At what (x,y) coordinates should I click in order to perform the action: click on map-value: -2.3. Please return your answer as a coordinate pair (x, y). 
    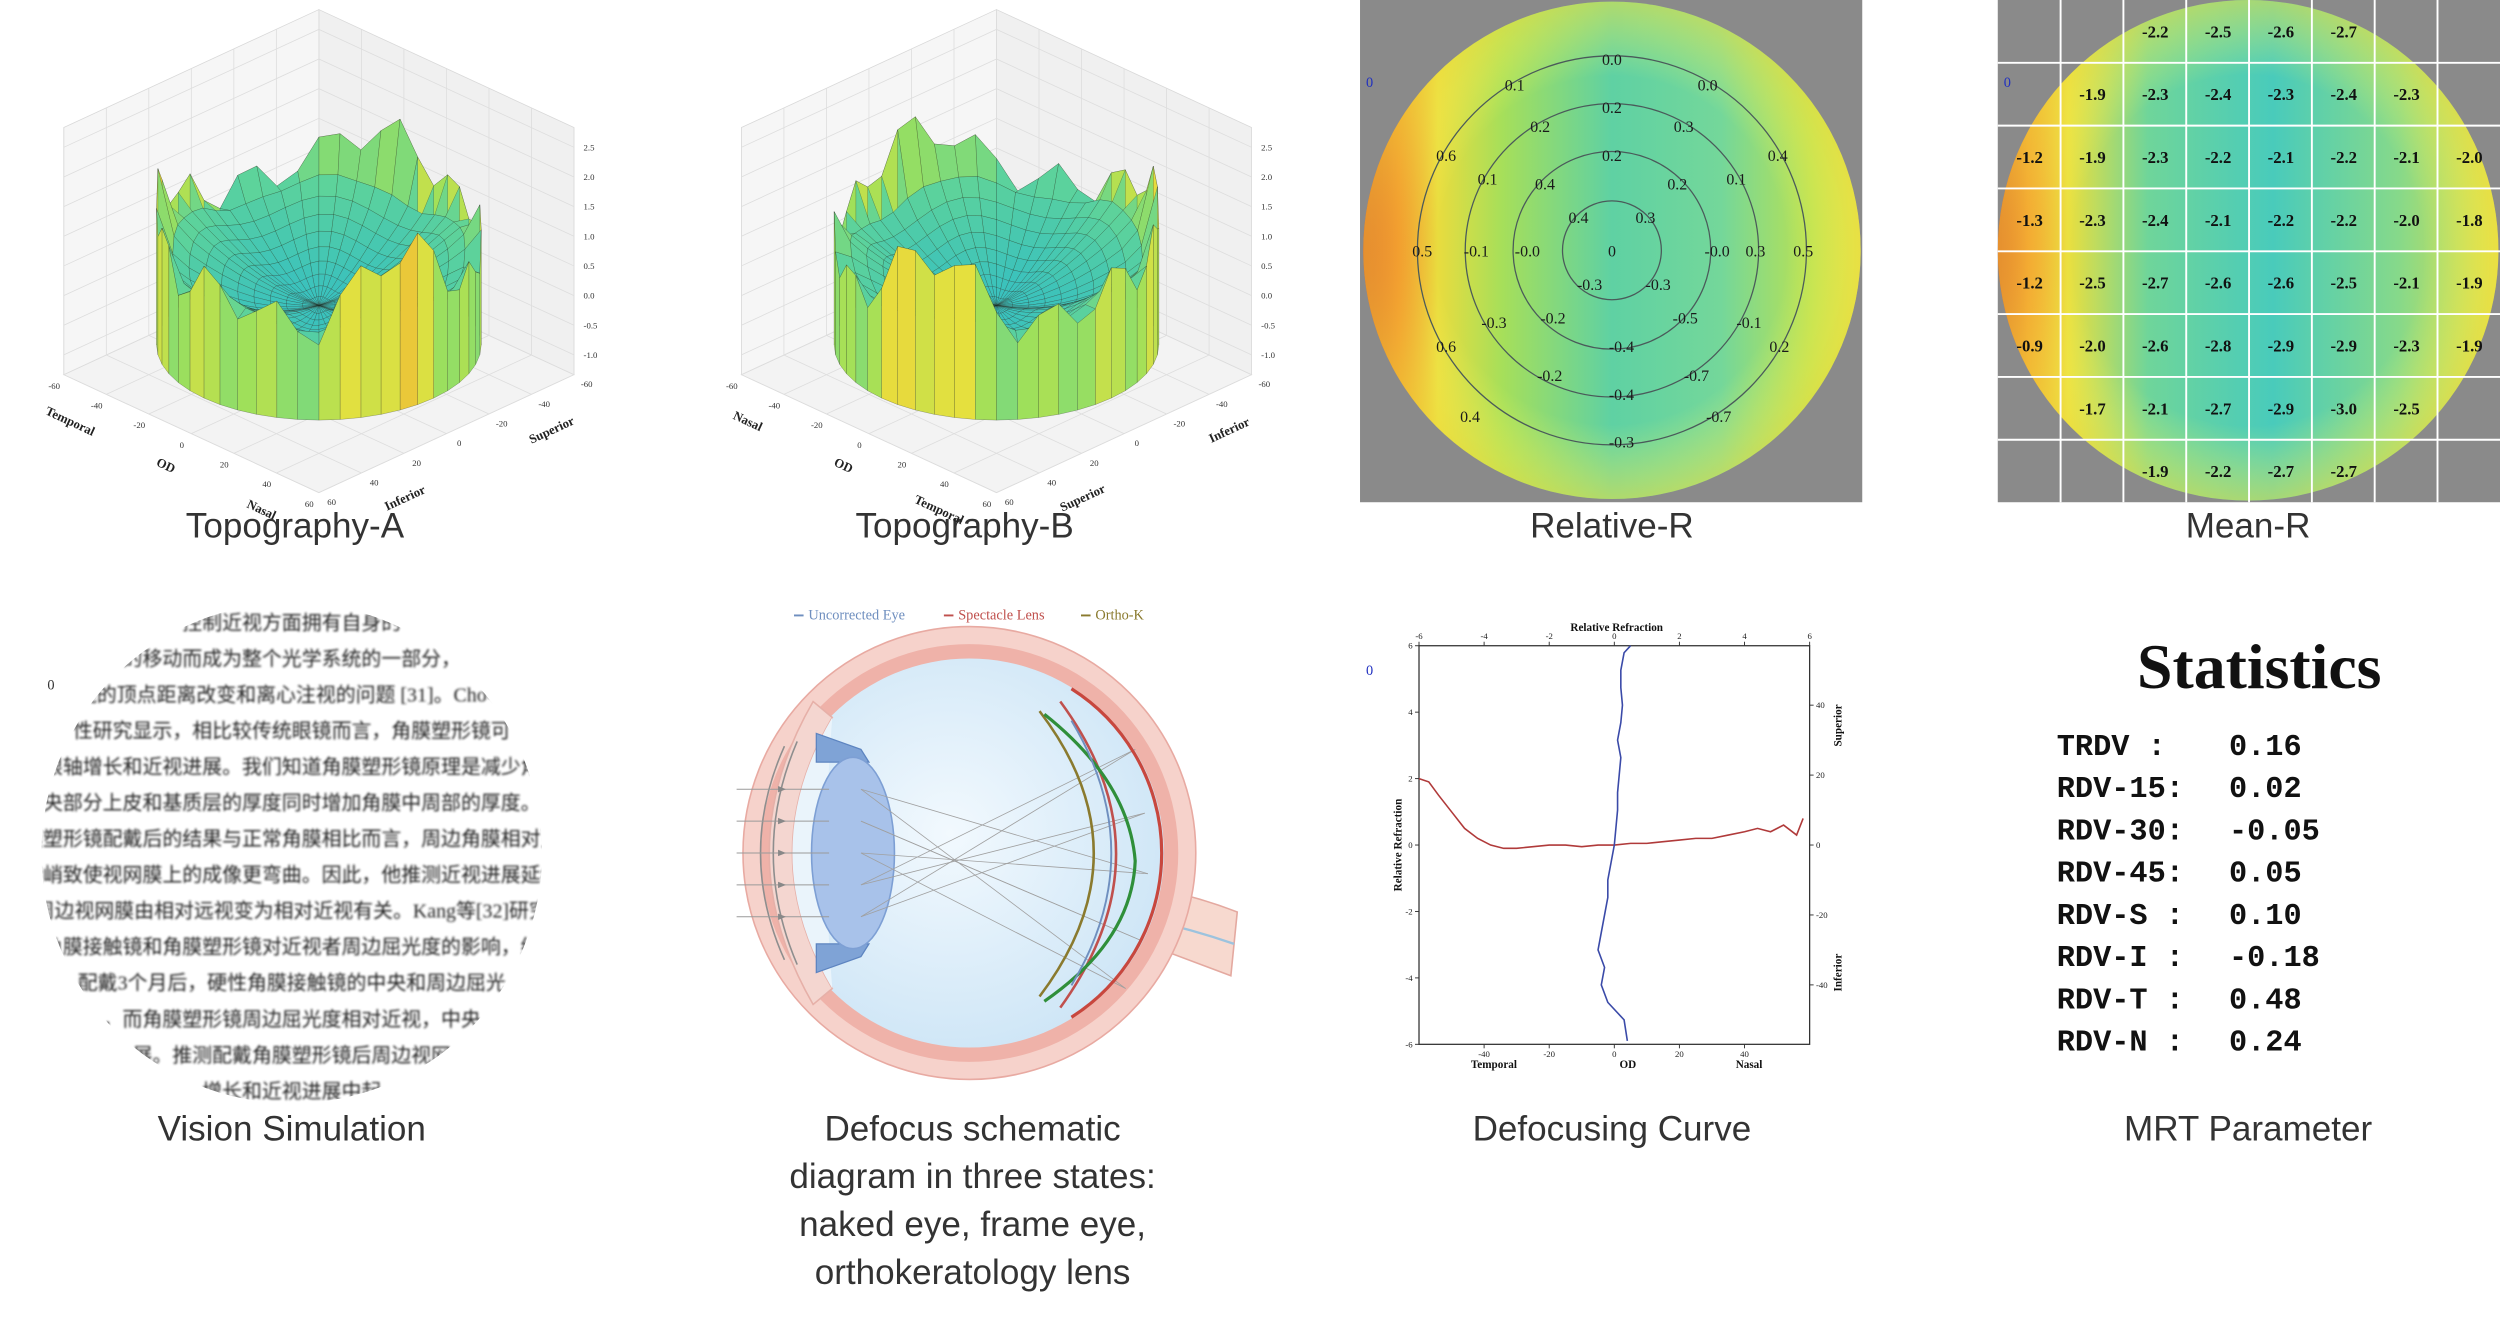
    Looking at the image, I should click on (2406, 345).